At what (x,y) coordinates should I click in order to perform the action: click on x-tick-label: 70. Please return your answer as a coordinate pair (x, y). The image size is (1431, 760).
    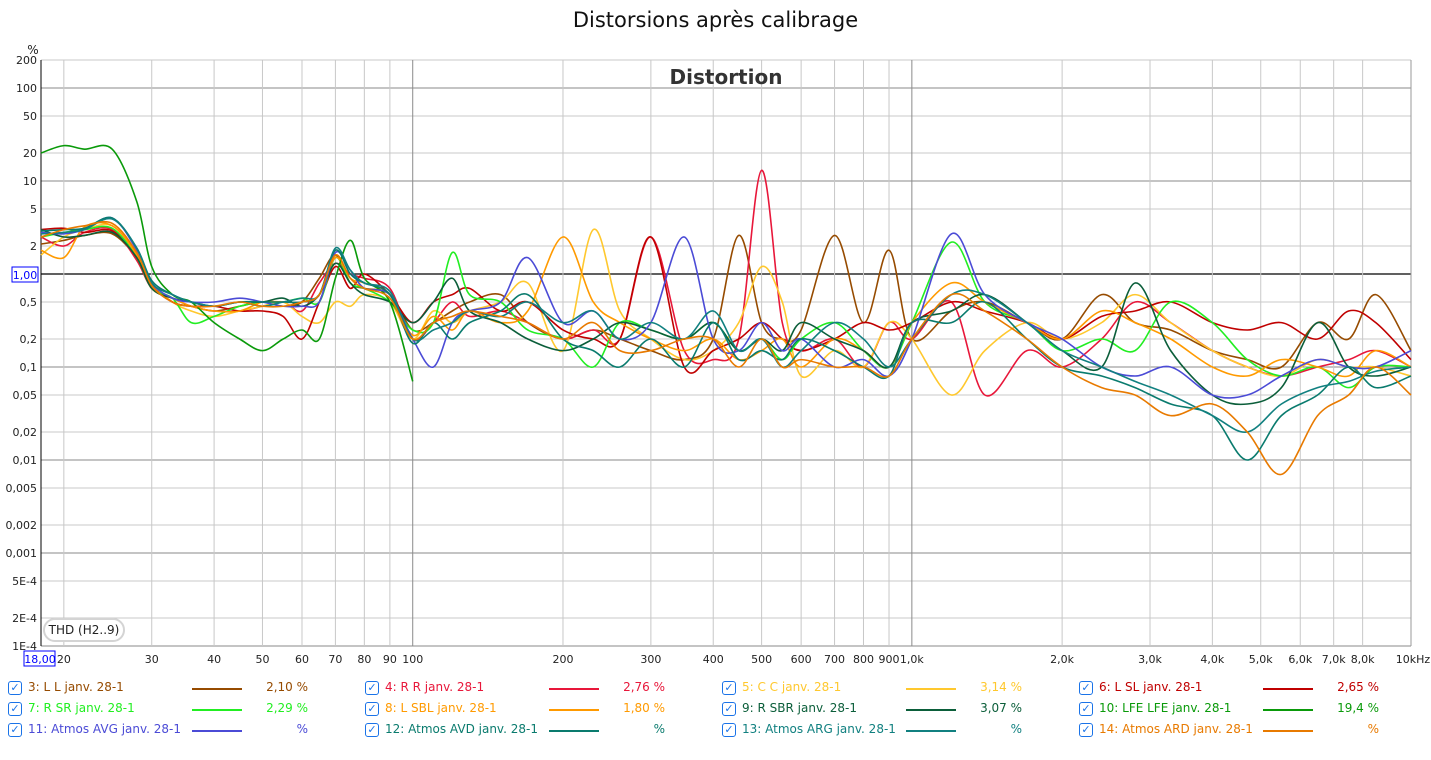
    Looking at the image, I should click on (335, 659).